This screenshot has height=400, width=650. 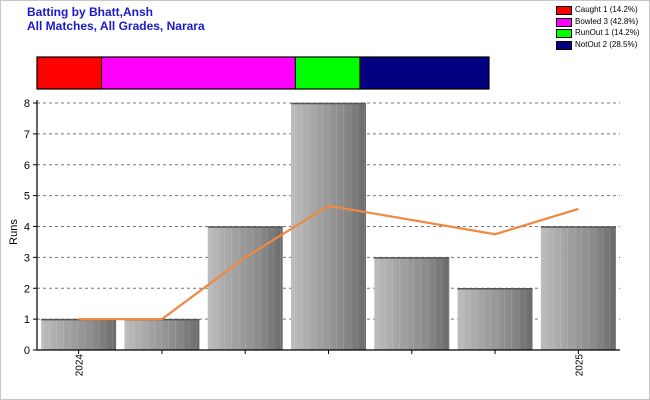 I want to click on y-tick-label: 0, so click(x=27, y=351).